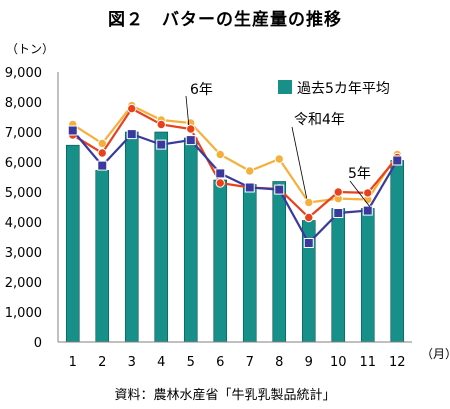 Image resolution: width=450 pixels, height=409 pixels. What do you see at coordinates (250, 362) in the screenshot?
I see `x-tick-label: 7` at bounding box center [250, 362].